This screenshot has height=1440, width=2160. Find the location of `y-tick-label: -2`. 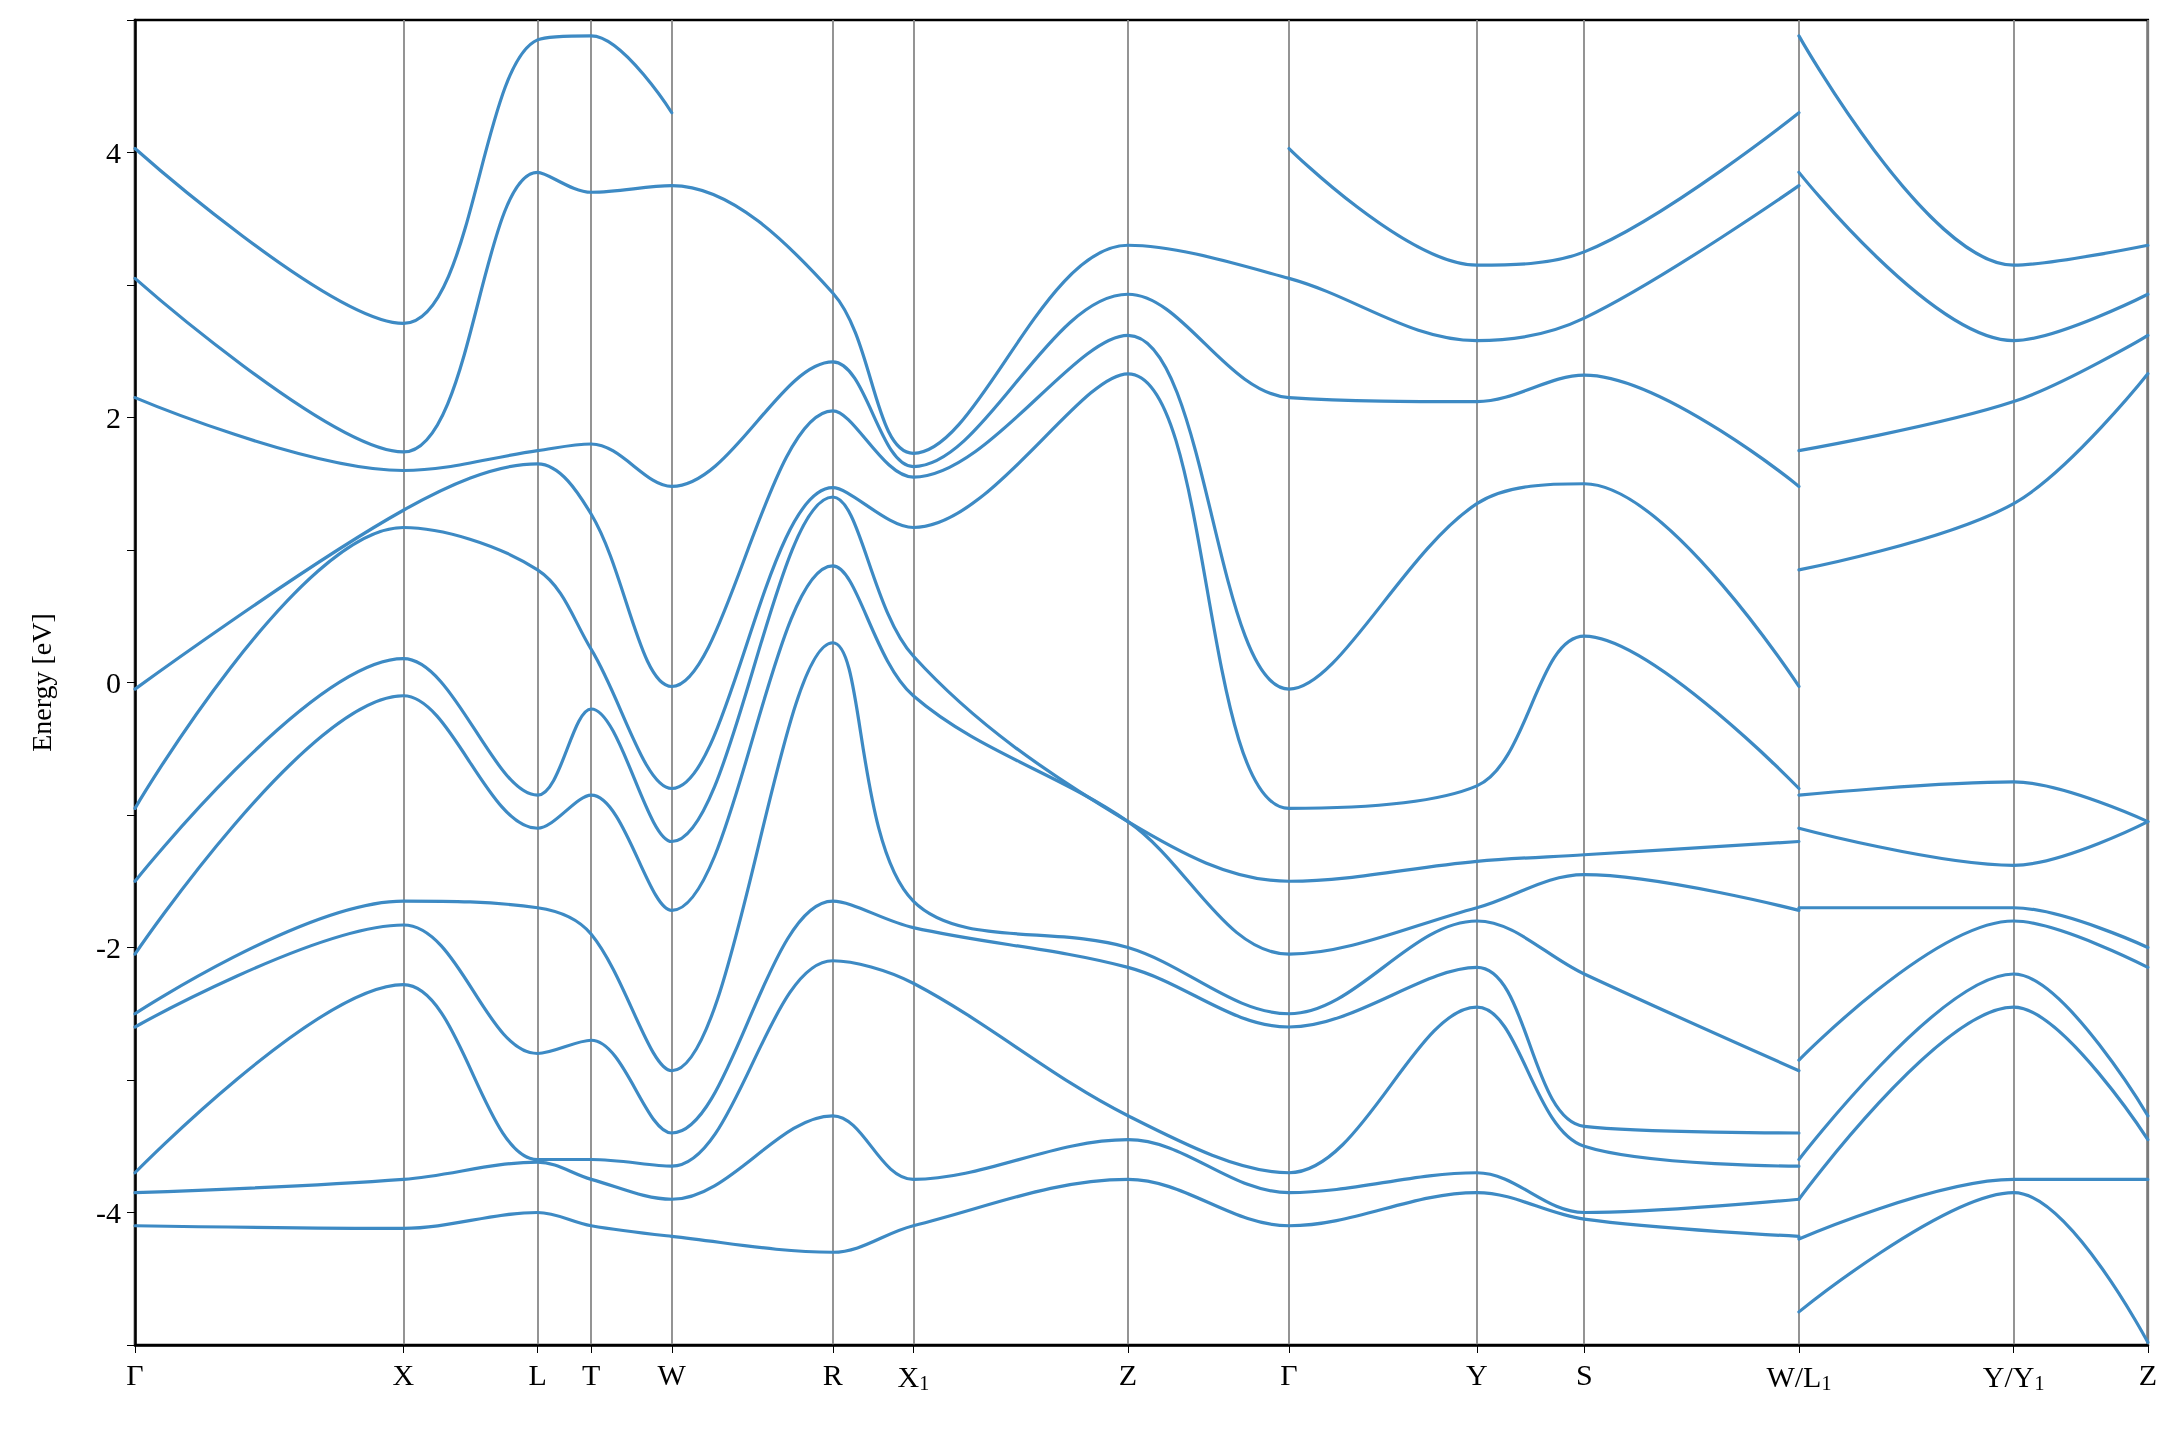

y-tick-label: -2 is located at coordinates (108, 947).